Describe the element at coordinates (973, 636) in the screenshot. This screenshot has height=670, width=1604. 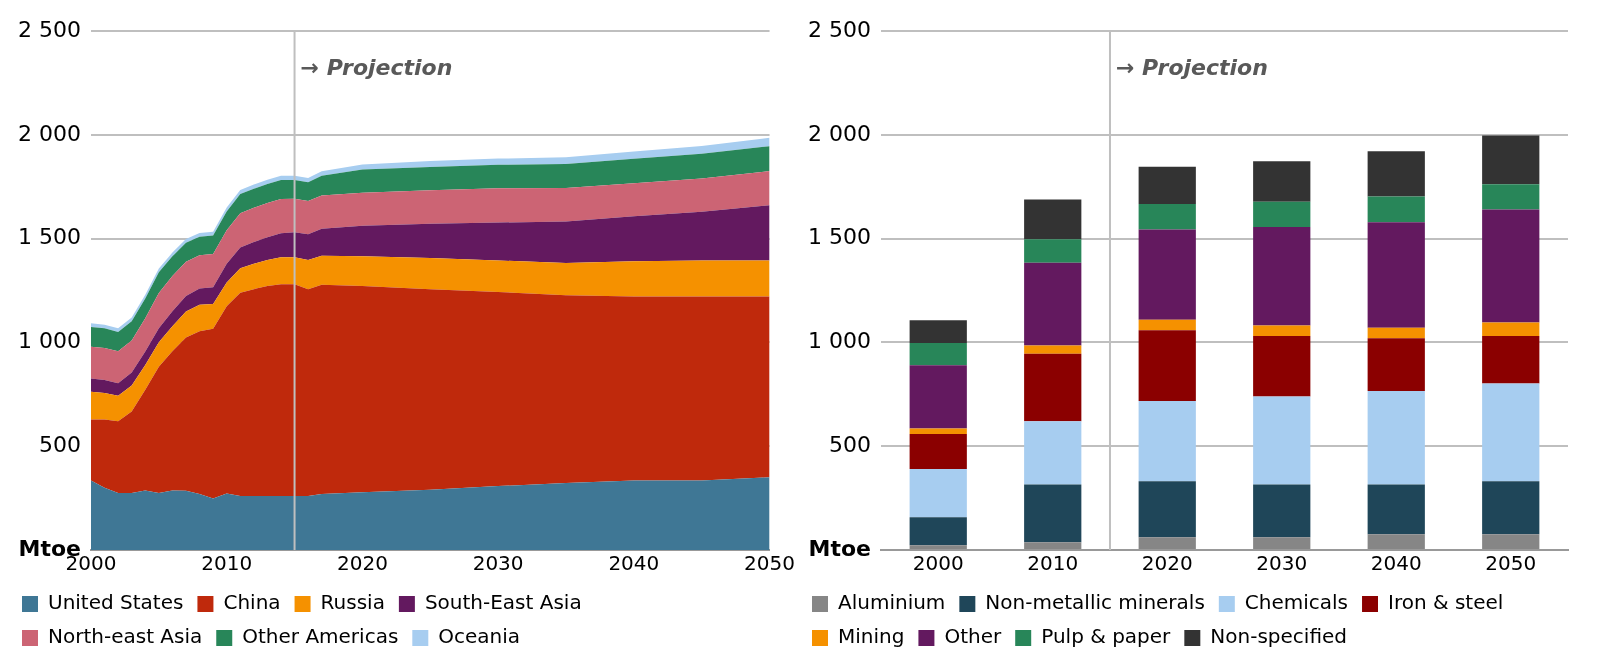
I see `legend-label: Other` at that location.